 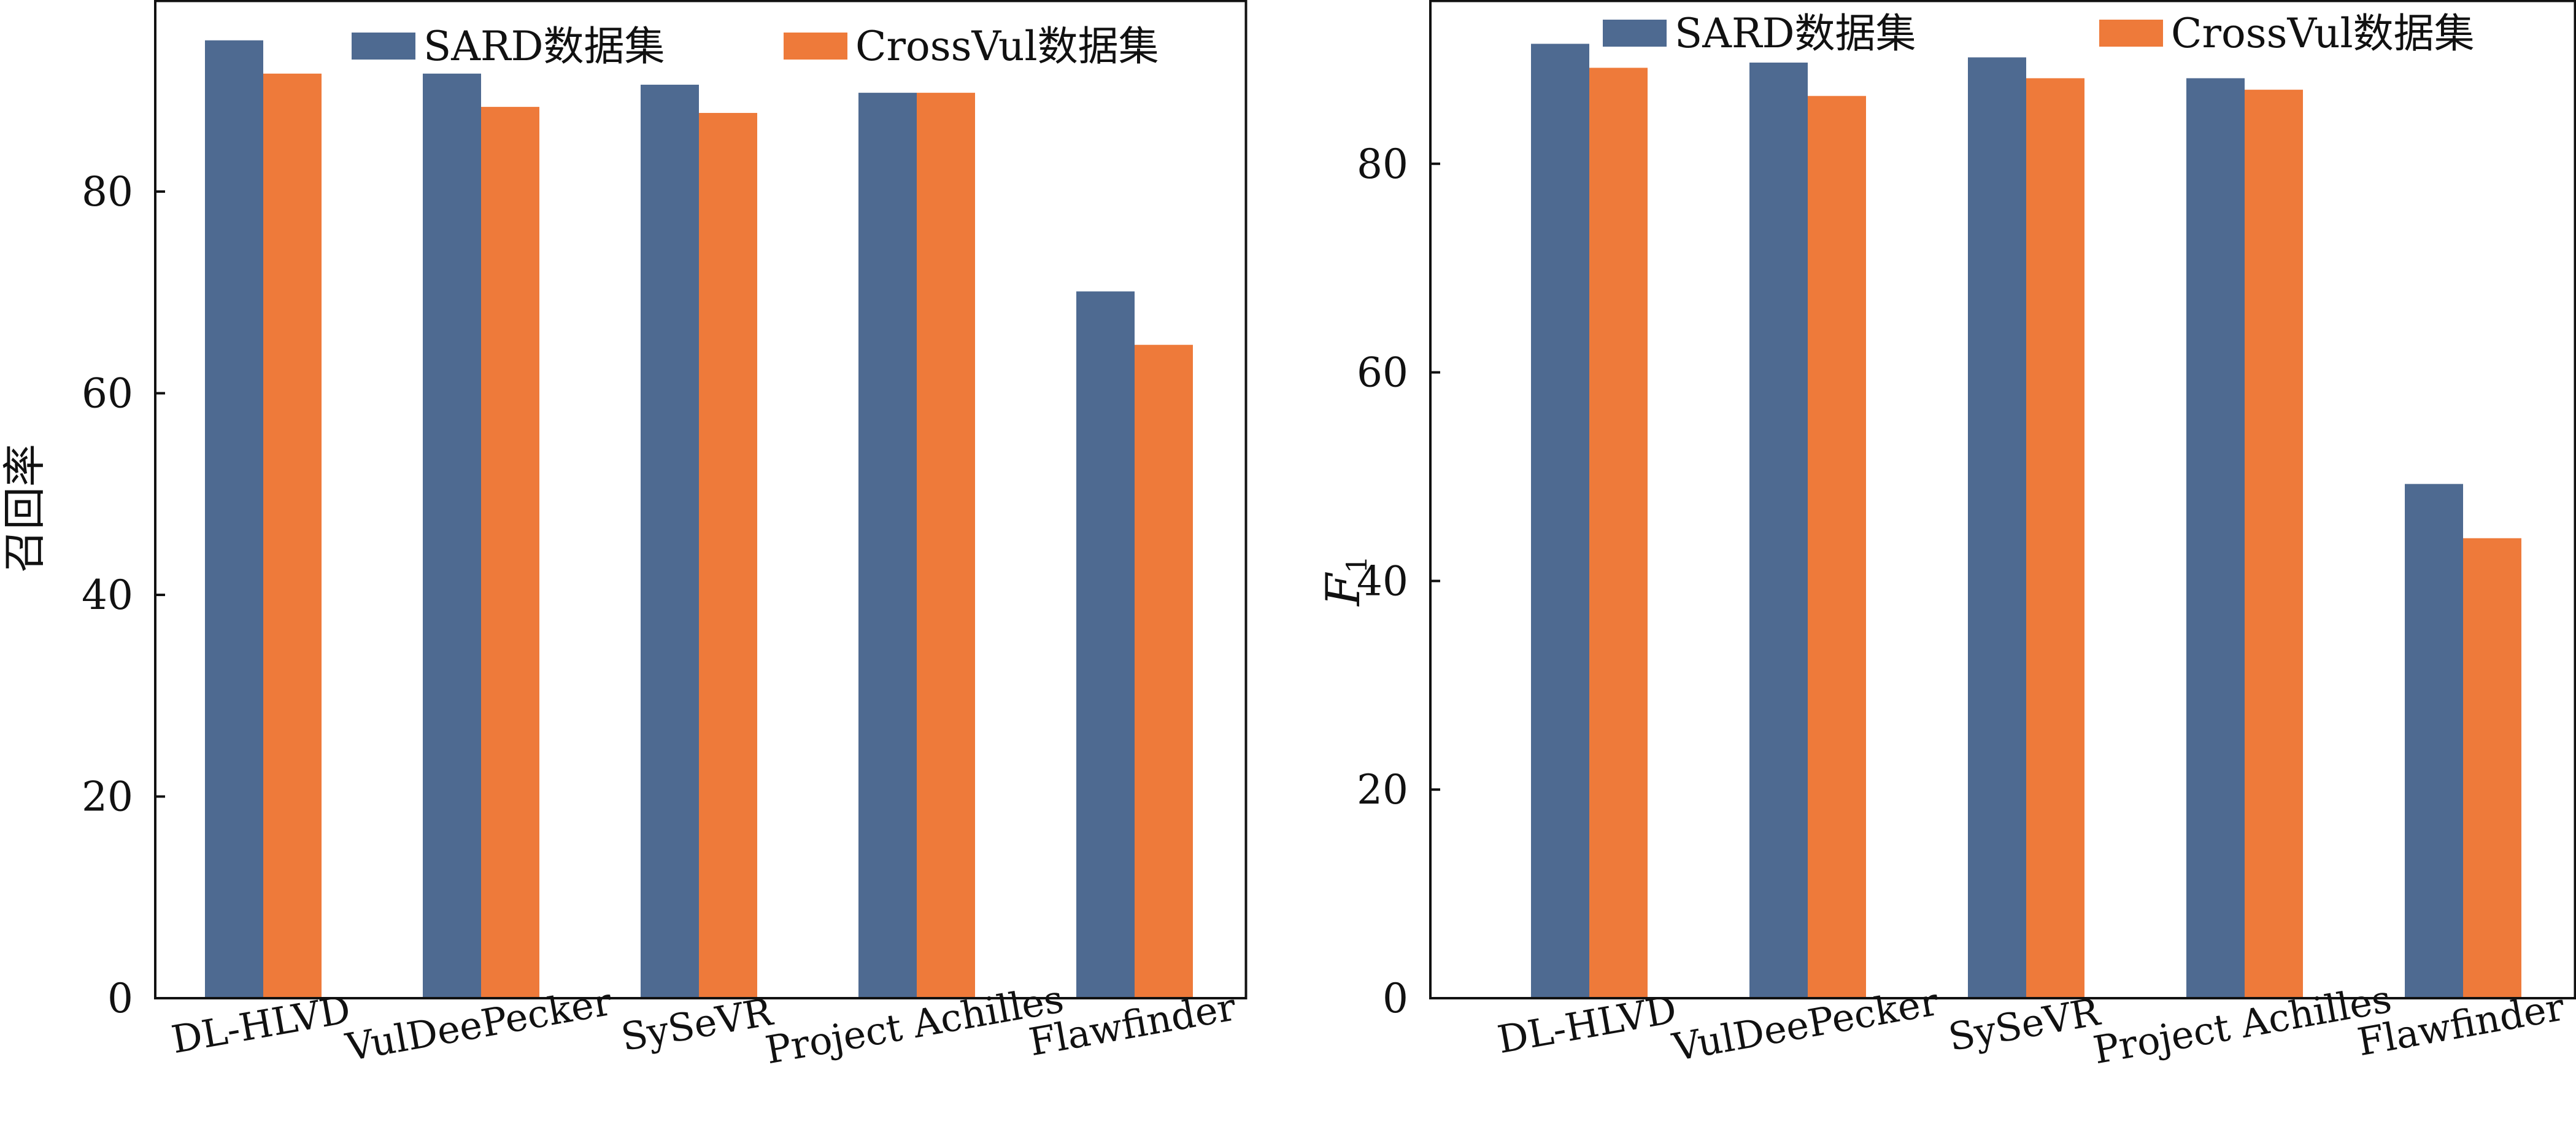 I want to click on y-axis-title: F1, so click(x=1344, y=581).